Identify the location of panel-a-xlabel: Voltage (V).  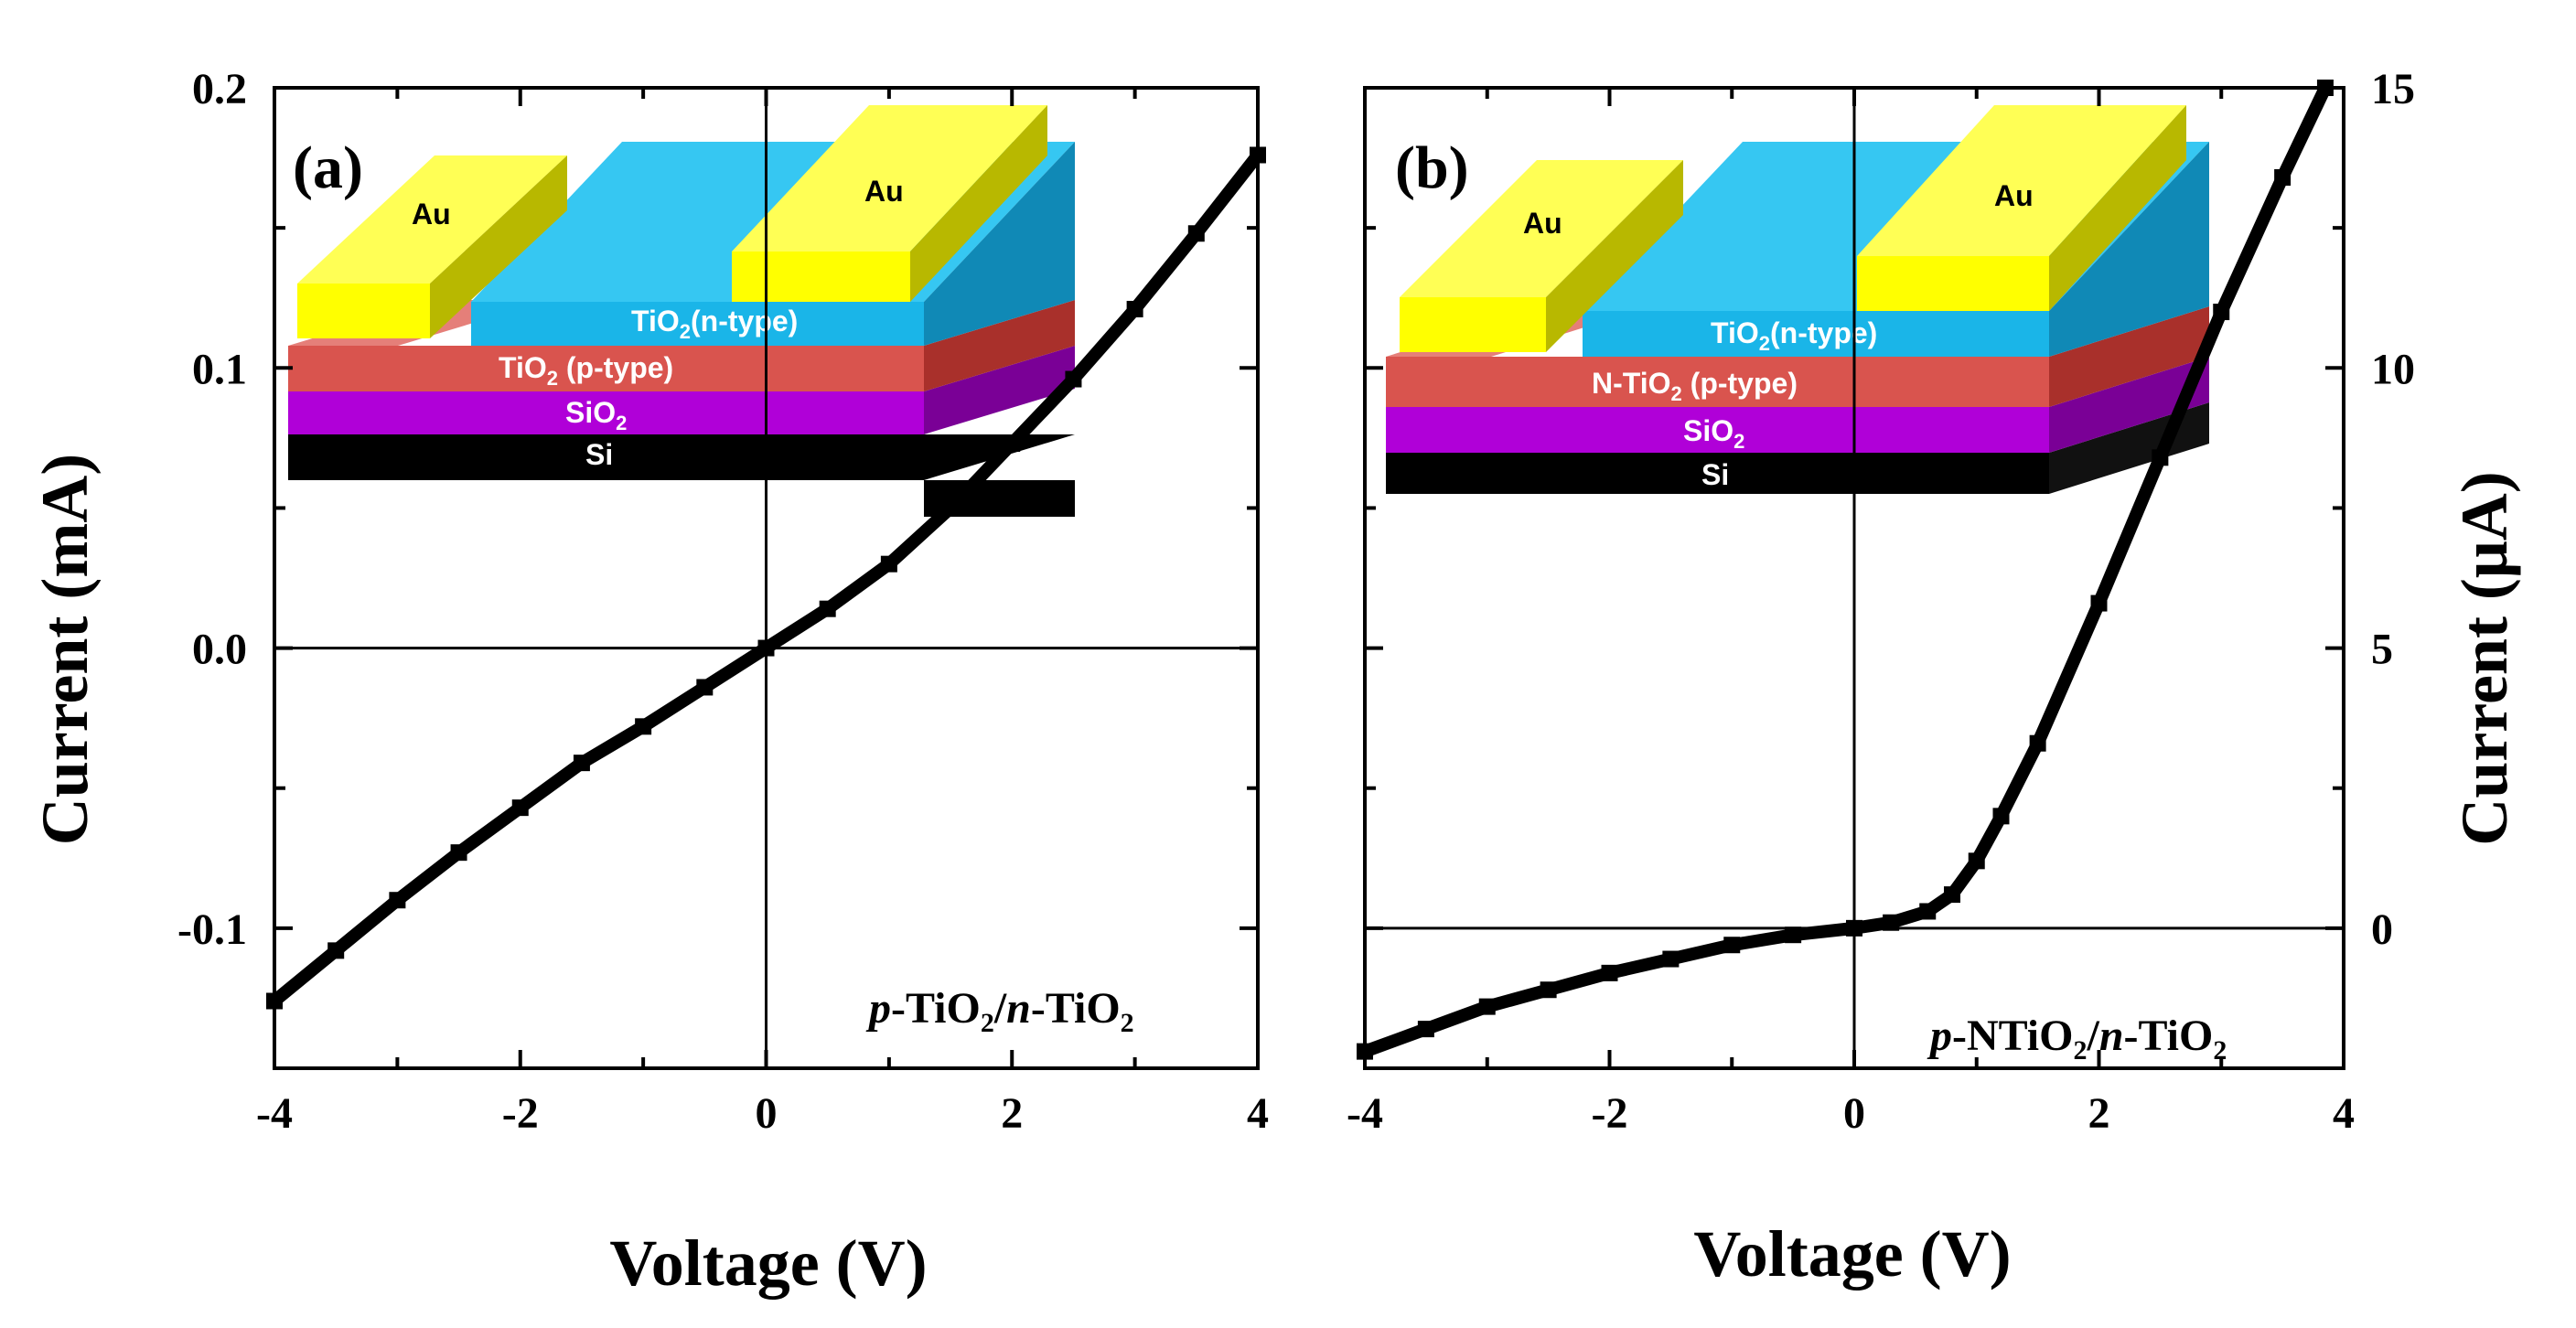
(768, 1263).